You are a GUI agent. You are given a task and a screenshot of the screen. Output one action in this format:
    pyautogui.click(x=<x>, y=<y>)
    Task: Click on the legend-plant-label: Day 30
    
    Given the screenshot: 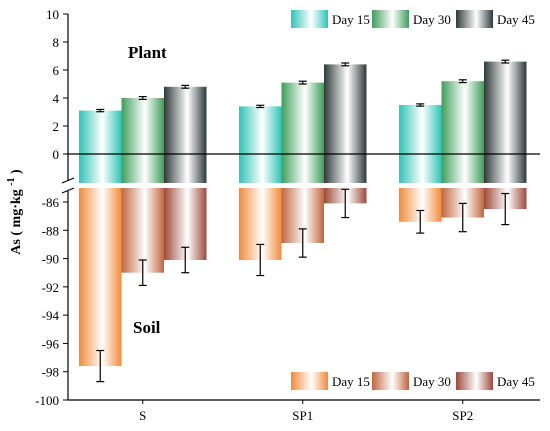 What is the action you would take?
    pyautogui.click(x=432, y=19)
    